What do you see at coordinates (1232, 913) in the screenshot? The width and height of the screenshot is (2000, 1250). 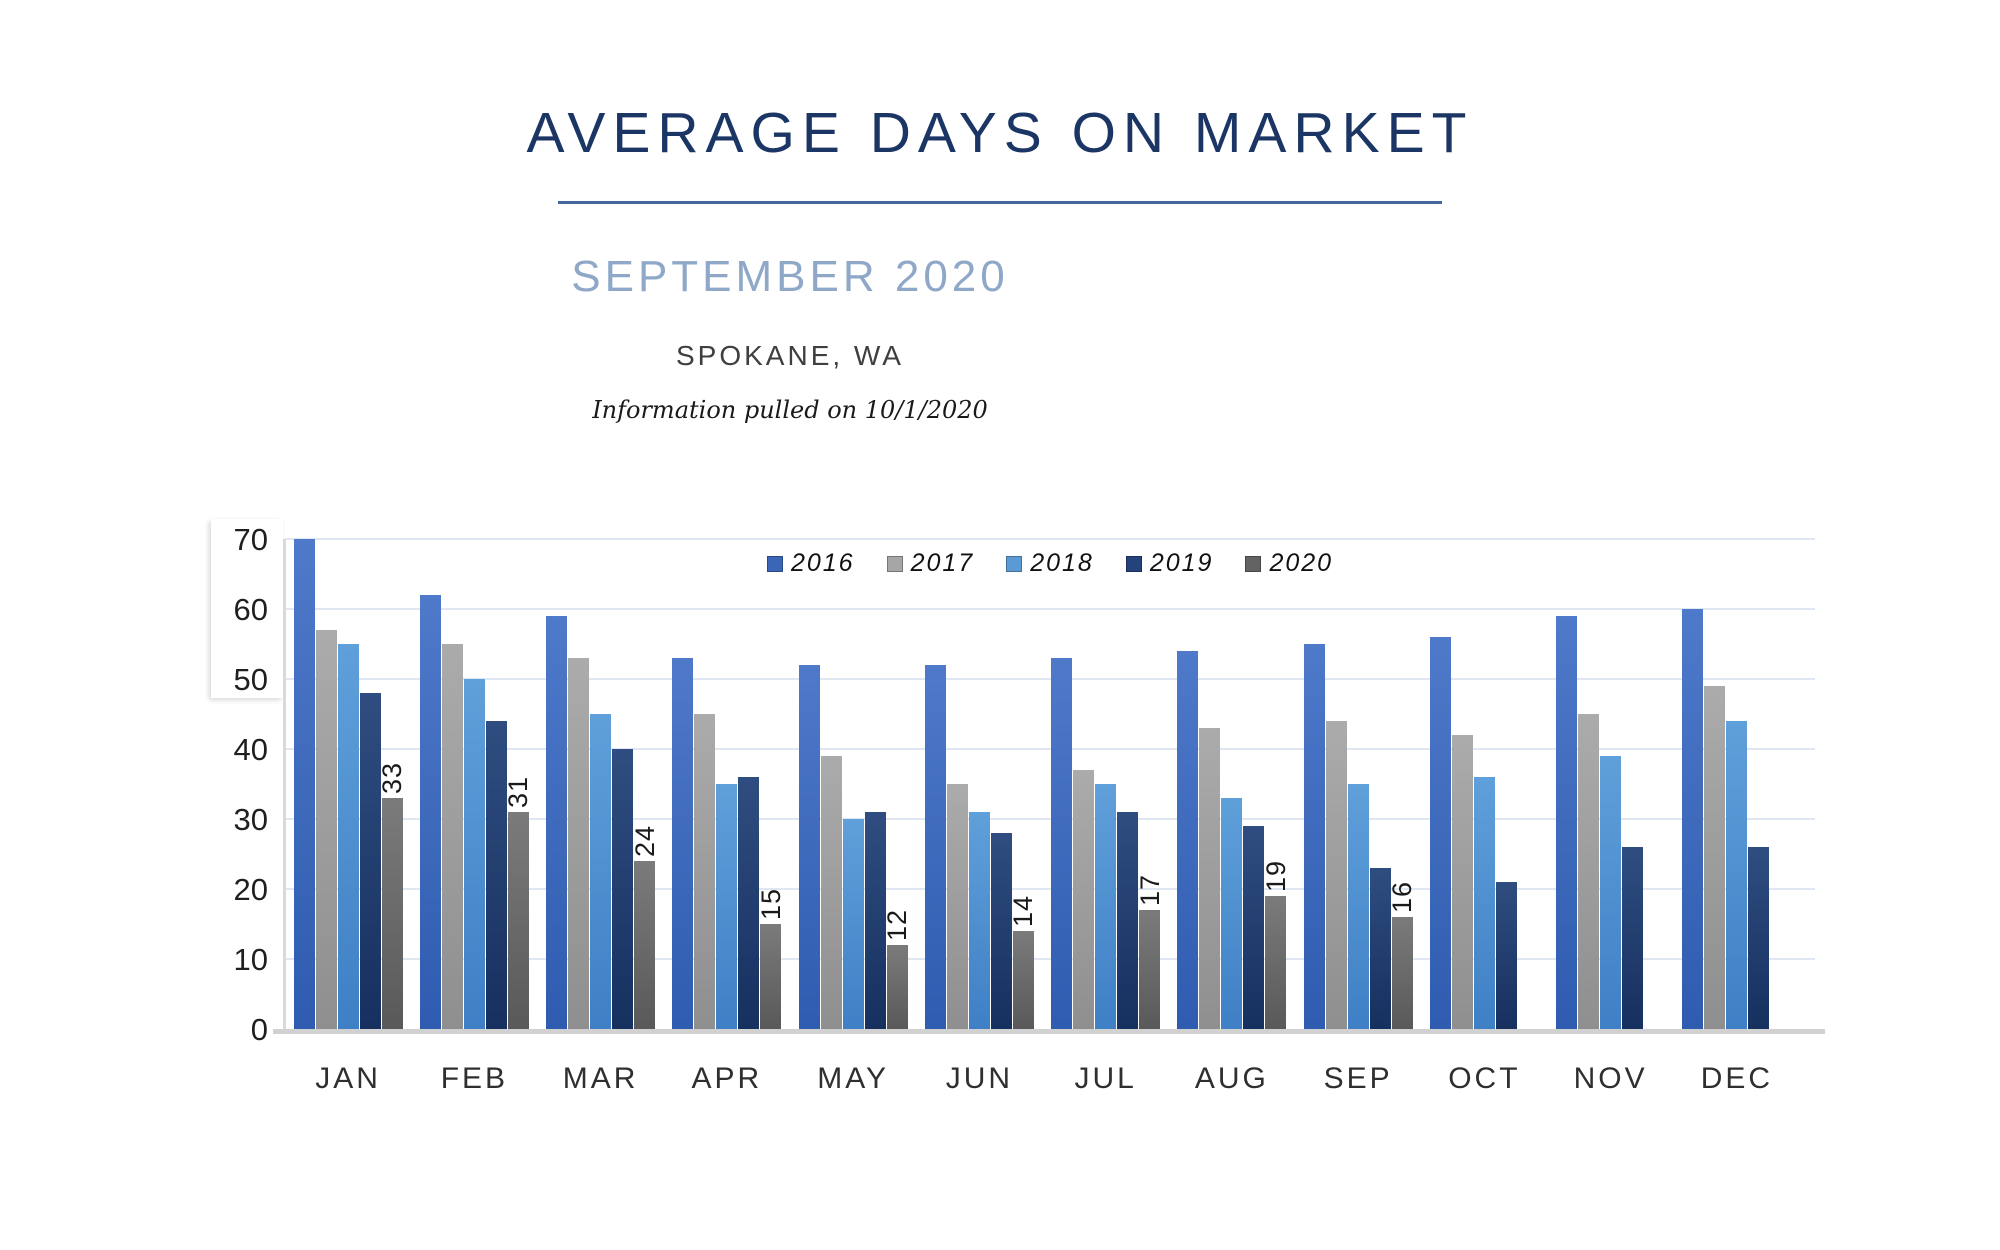 I see `bar-2018-AUG` at bounding box center [1232, 913].